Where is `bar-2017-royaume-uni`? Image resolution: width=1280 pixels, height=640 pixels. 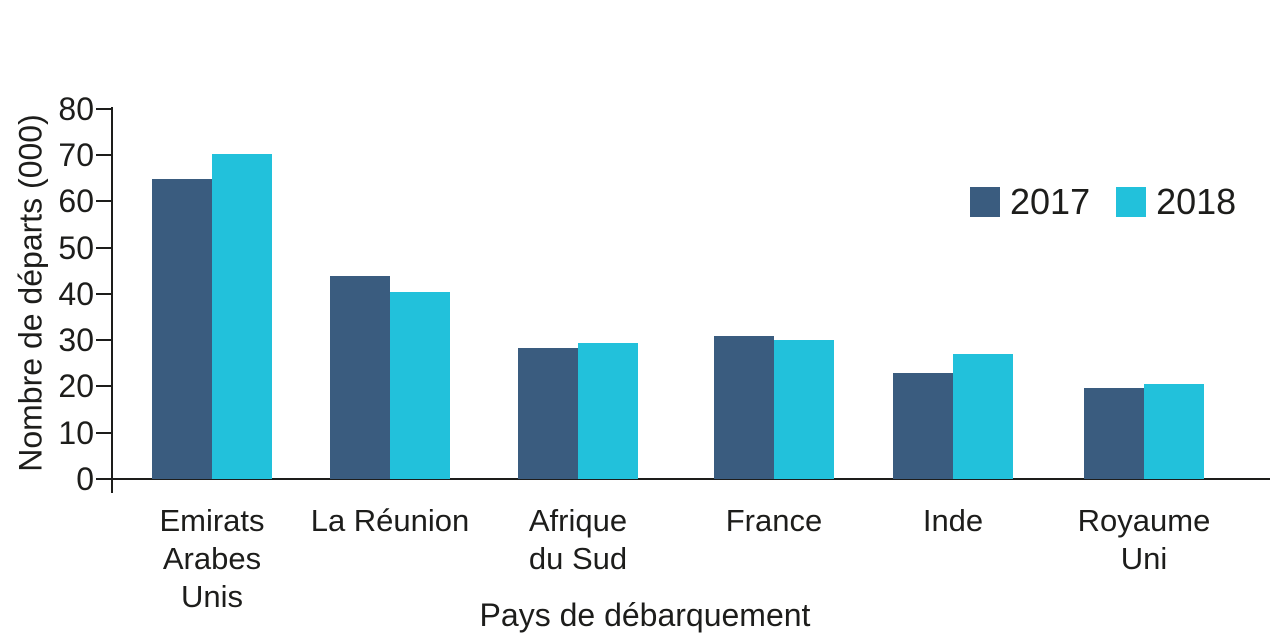 bar-2017-royaume-uni is located at coordinates (1114, 433).